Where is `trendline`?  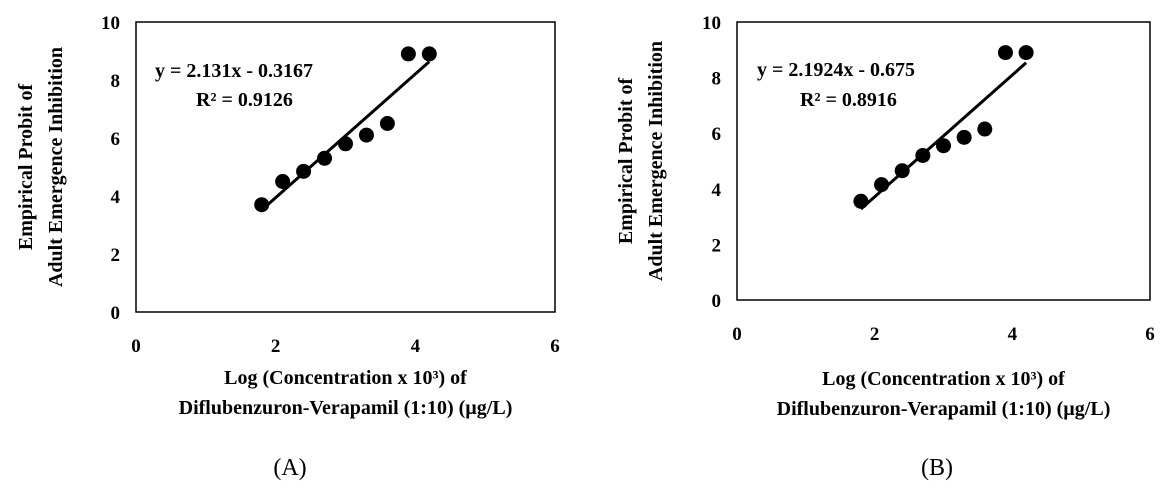 trendline is located at coordinates (345, 136).